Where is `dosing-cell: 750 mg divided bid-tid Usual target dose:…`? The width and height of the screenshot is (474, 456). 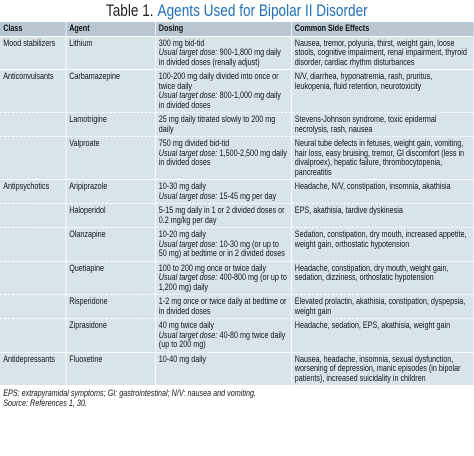 dosing-cell: 750 mg divided bid-tid Usual target dose:… is located at coordinates (223, 158).